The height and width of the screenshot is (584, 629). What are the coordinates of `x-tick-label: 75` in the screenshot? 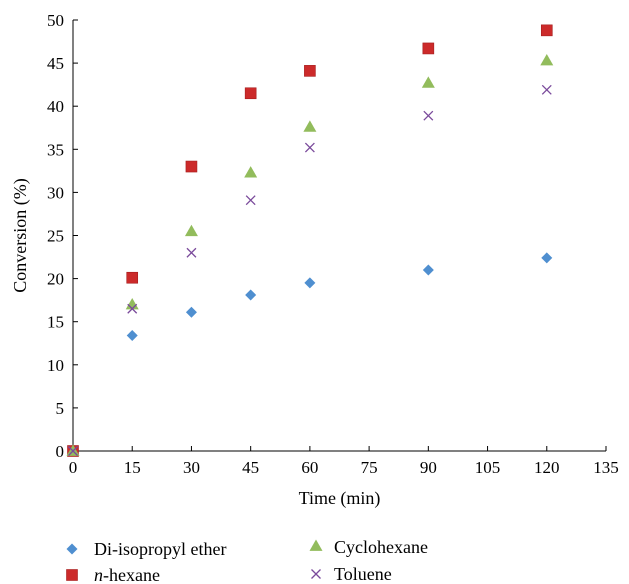 It's located at (369, 467).